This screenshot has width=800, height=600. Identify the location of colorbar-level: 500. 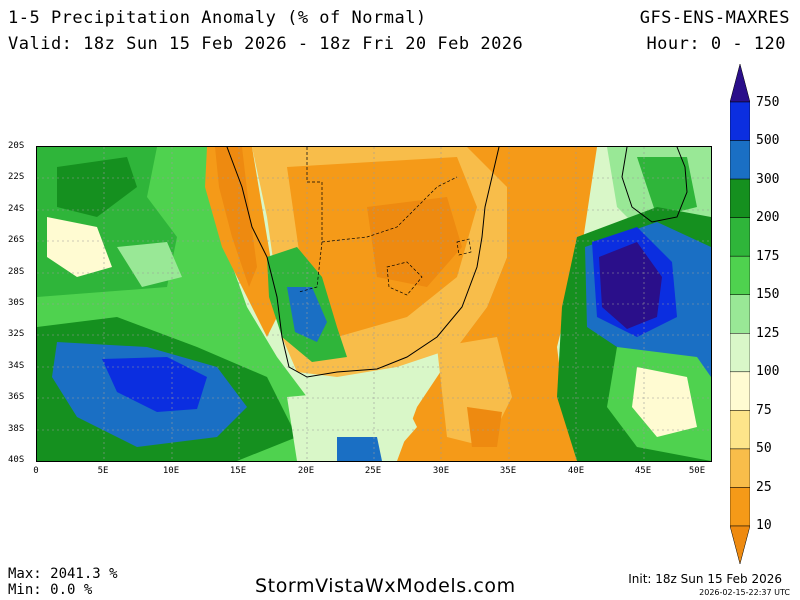
(768, 140).